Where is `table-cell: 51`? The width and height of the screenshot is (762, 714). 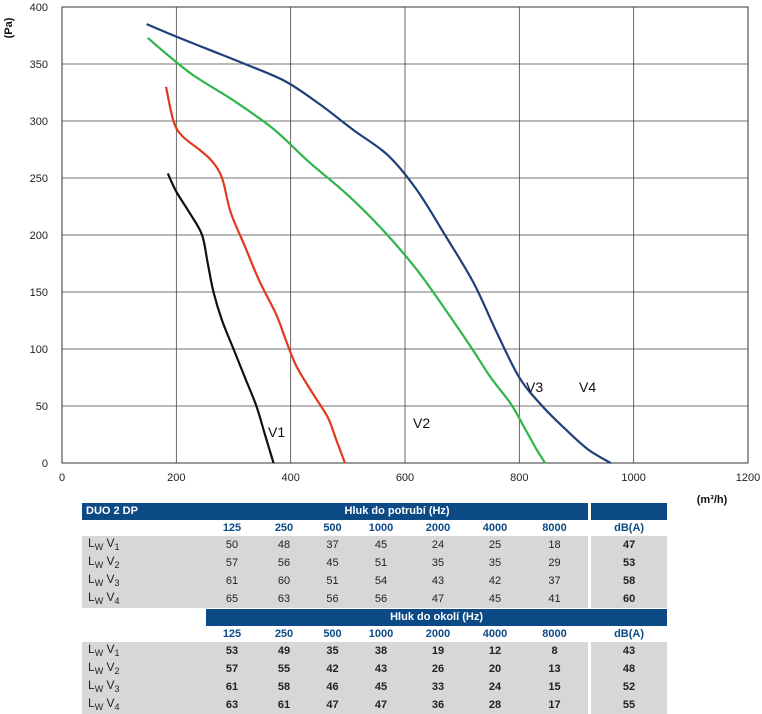
table-cell: 51 is located at coordinates (332, 581).